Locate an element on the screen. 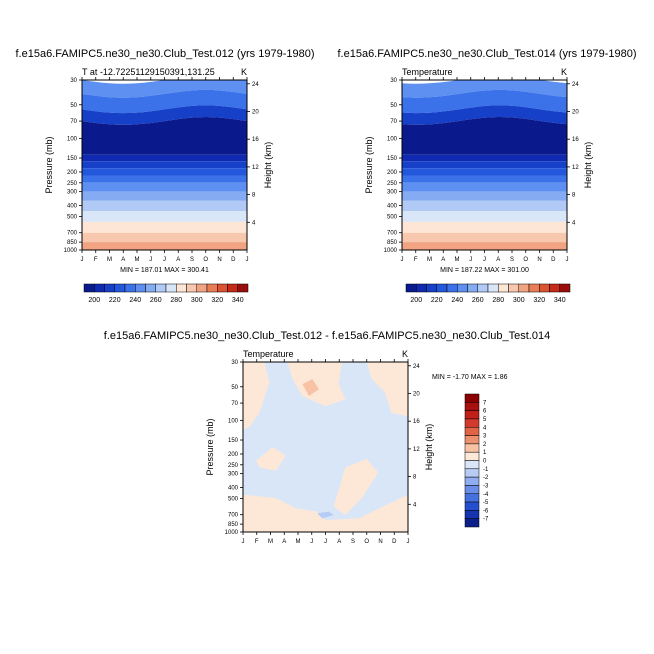 The height and width of the screenshot is (654, 654). x-tick-label: D is located at coordinates (394, 542).